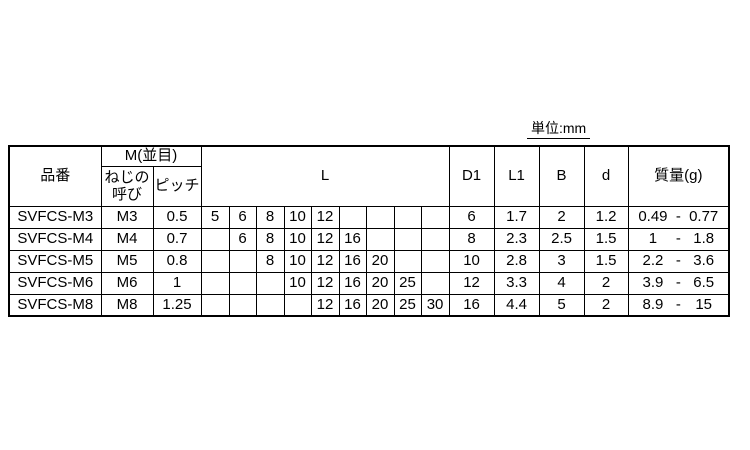  Describe the element at coordinates (704, 238) in the screenshot. I see `mass-max: 1.8` at that location.